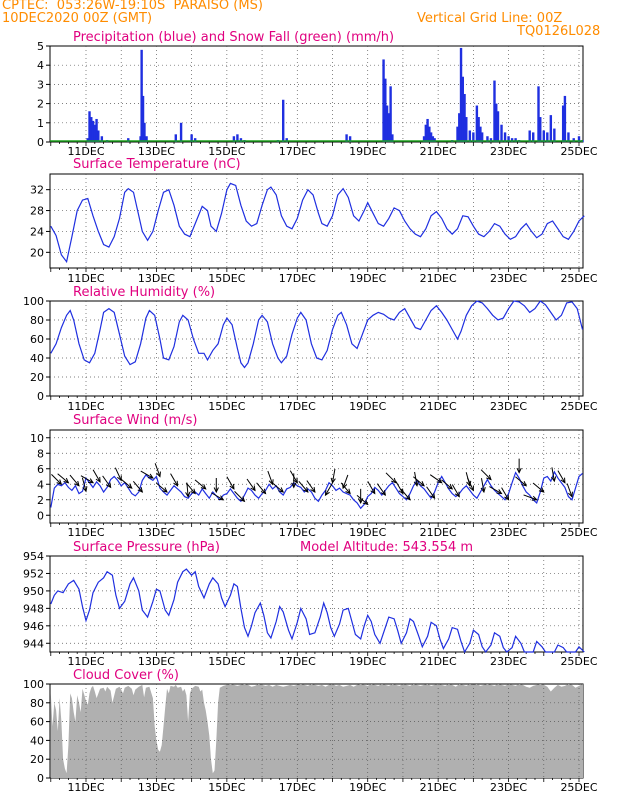  Describe the element at coordinates (40, 65) in the screenshot. I see `y-tick-label: 4` at that location.